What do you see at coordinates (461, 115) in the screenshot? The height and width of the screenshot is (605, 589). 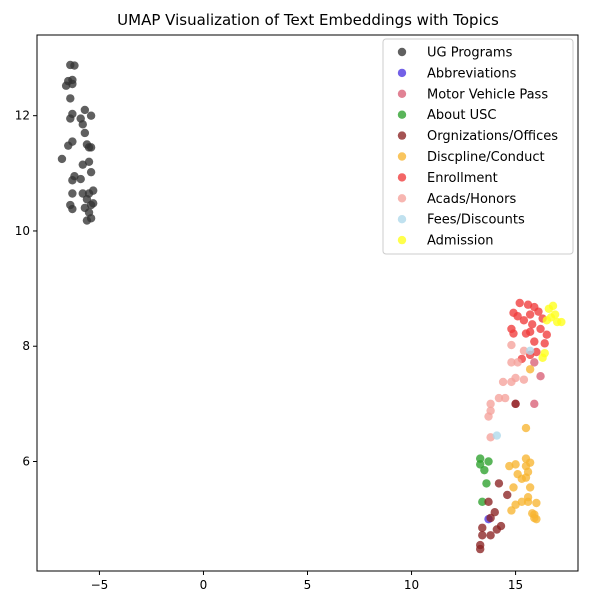 I see `legend-label: About USC` at bounding box center [461, 115].